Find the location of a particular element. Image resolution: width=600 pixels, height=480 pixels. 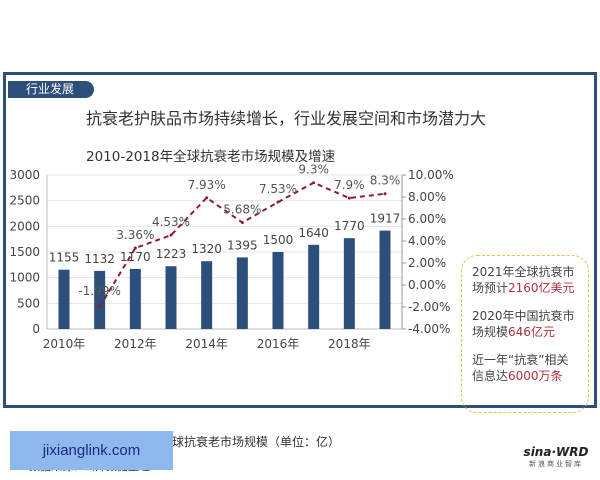

note-3: 近一年“抗衰”相关信息达6000万条 is located at coordinates (520, 368).